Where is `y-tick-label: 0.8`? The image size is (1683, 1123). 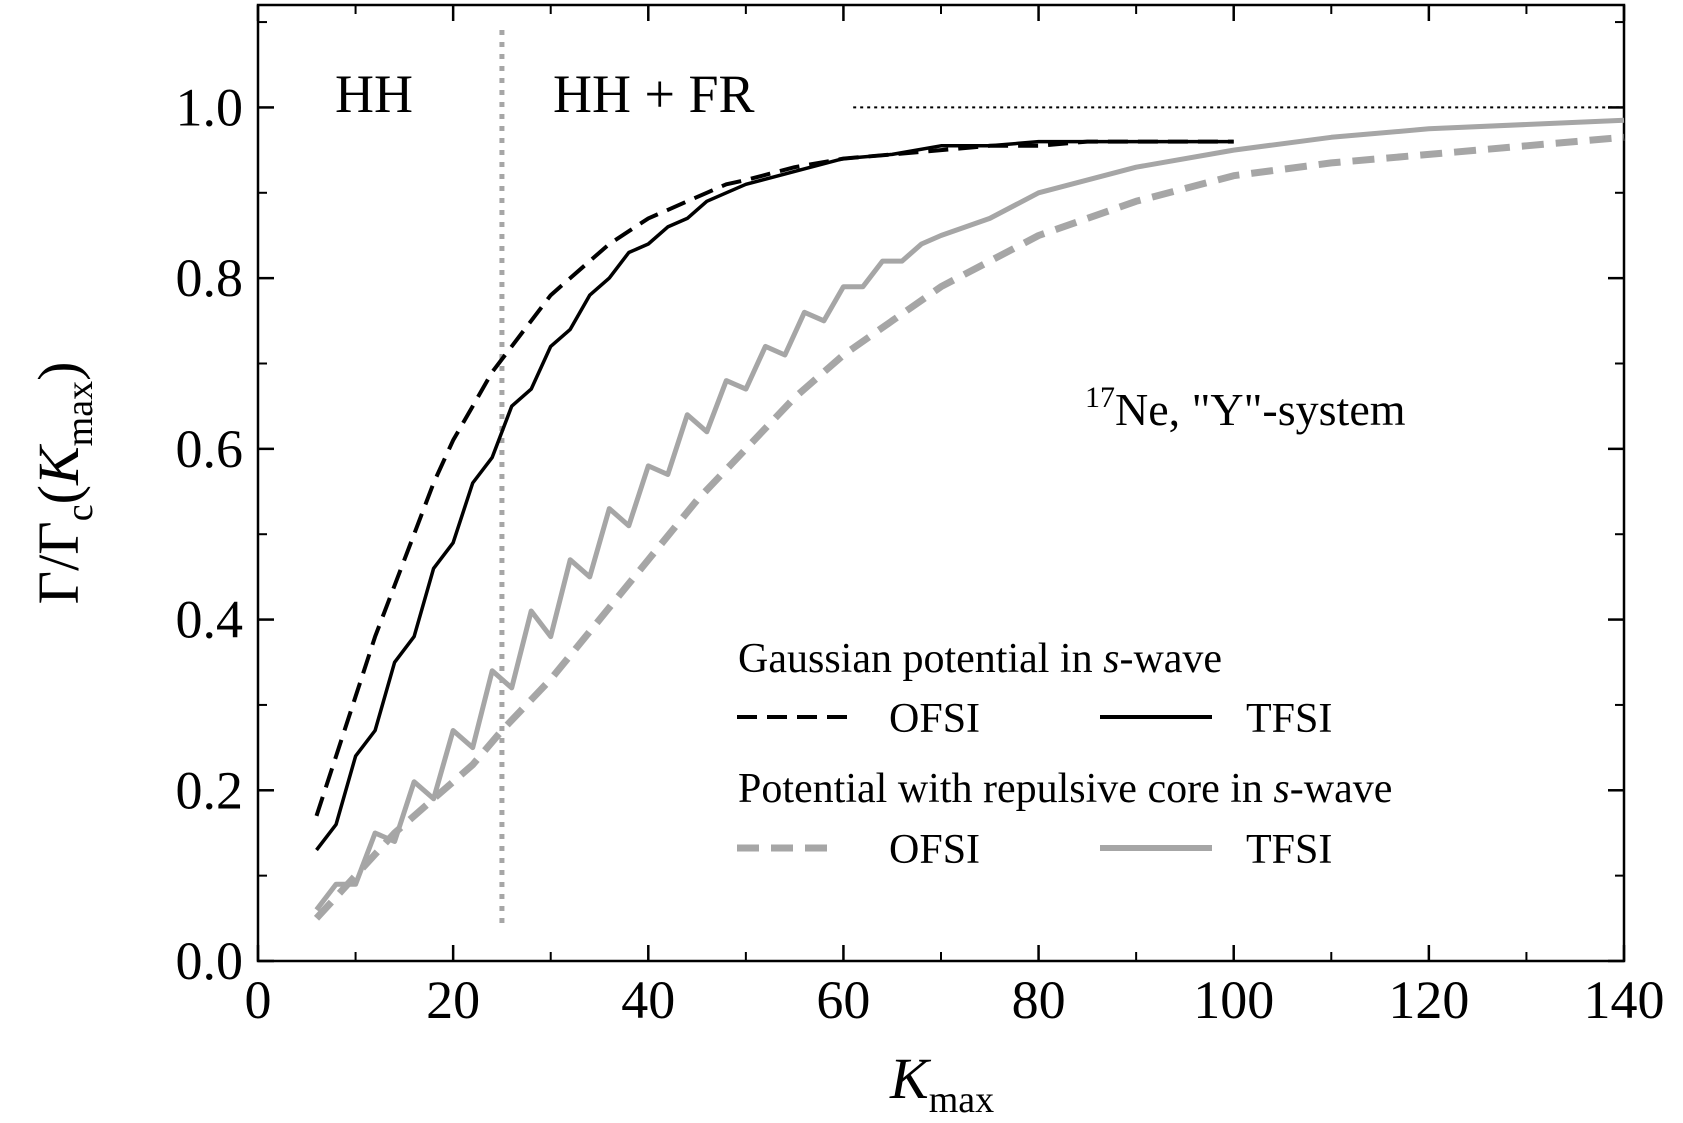
y-tick-label: 0.8 is located at coordinates (210, 278).